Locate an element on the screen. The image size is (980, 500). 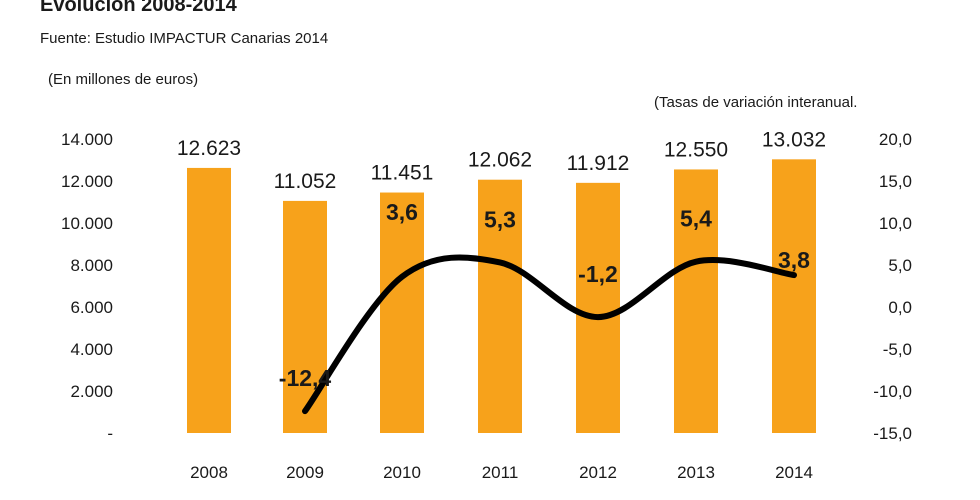
x-axis-tick-label: 2014 is located at coordinates (794, 472).